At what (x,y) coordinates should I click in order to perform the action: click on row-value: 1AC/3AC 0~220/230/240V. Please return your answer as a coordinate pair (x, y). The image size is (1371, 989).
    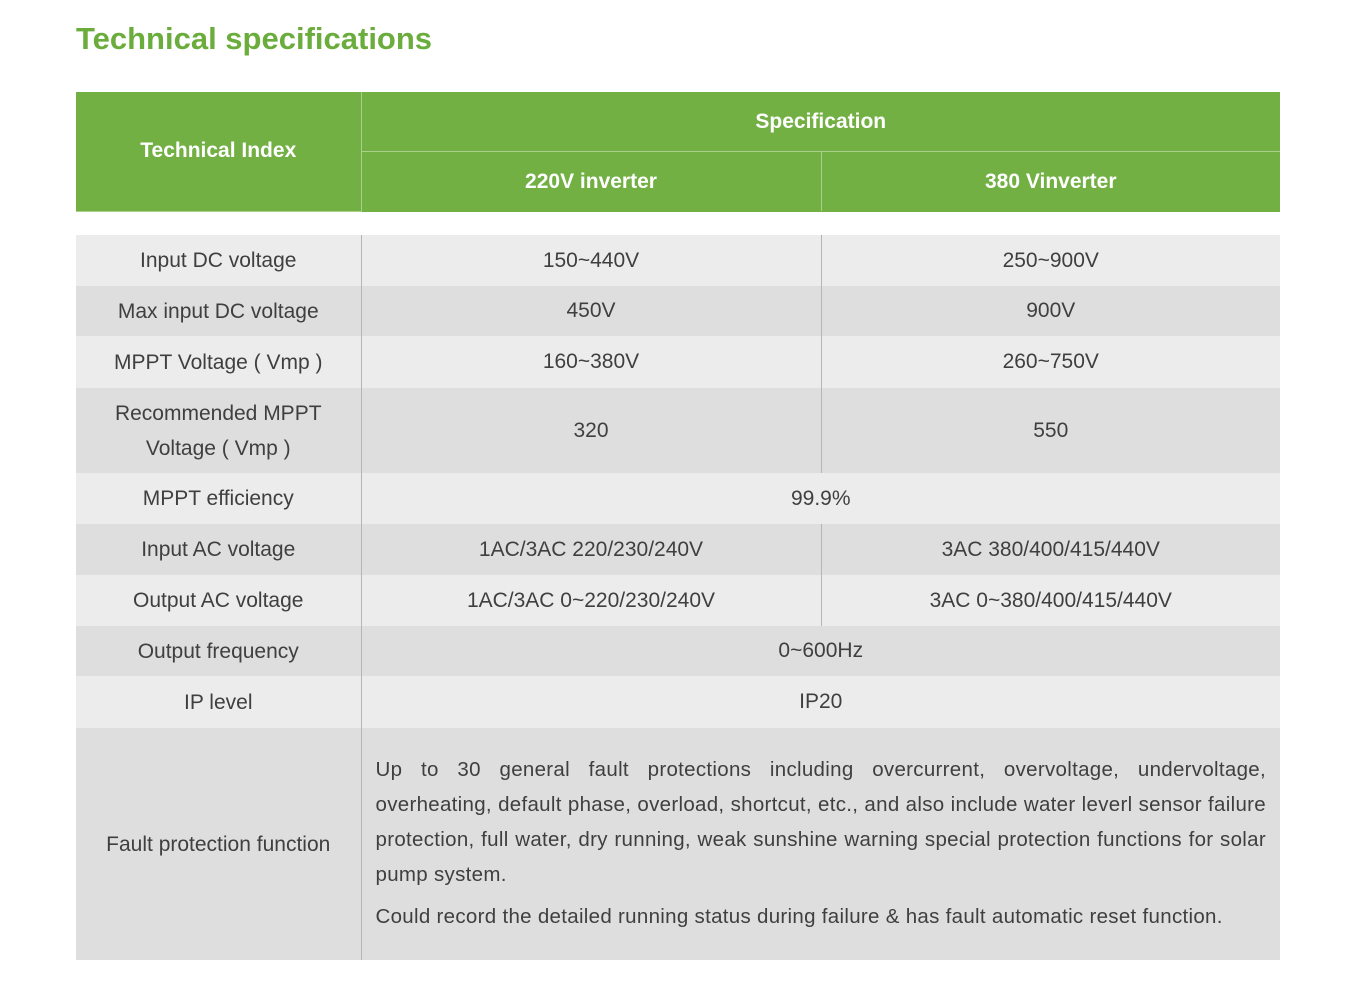
    Looking at the image, I should click on (591, 600).